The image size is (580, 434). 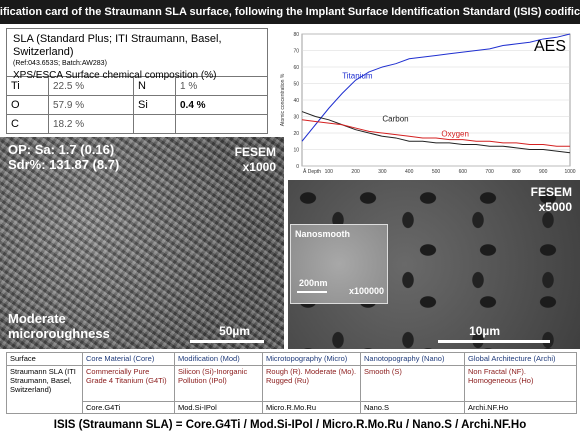 What do you see at coordinates (218, 359) in the screenshot?
I see `header-cell: Modification (Mod)` at bounding box center [218, 359].